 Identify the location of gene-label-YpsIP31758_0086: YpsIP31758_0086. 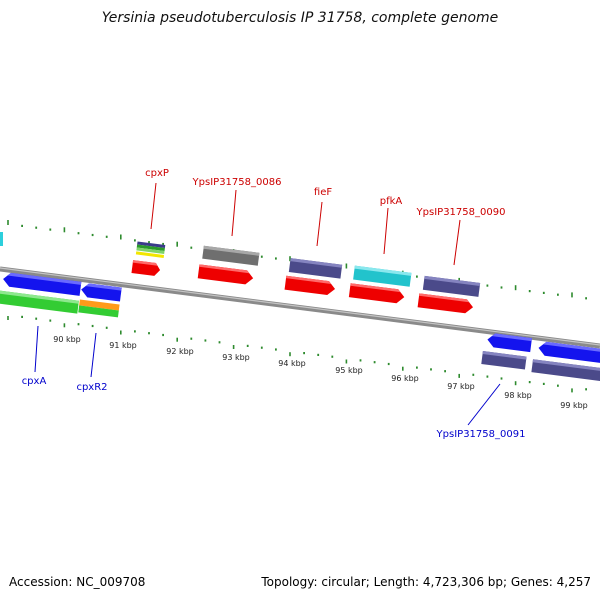
(237, 182).